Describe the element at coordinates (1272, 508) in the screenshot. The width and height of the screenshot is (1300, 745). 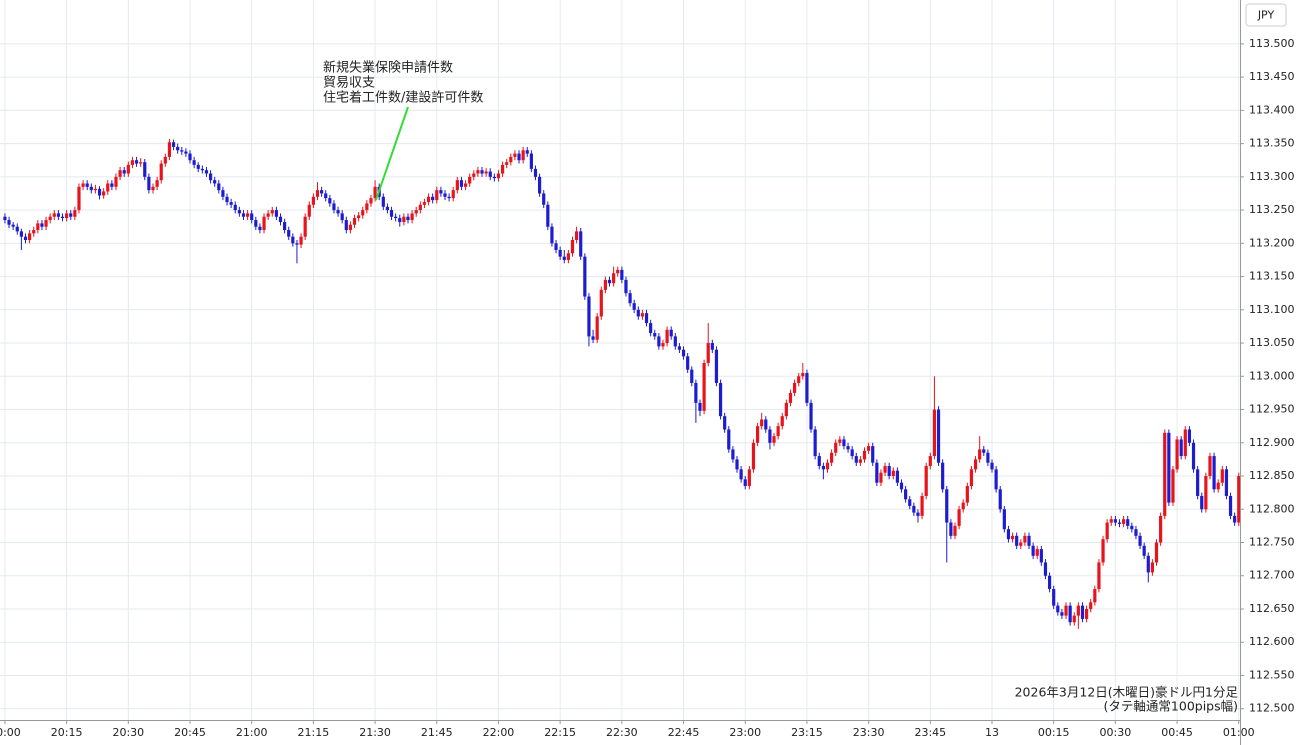
I see `y-tick-label: 112.800` at that location.